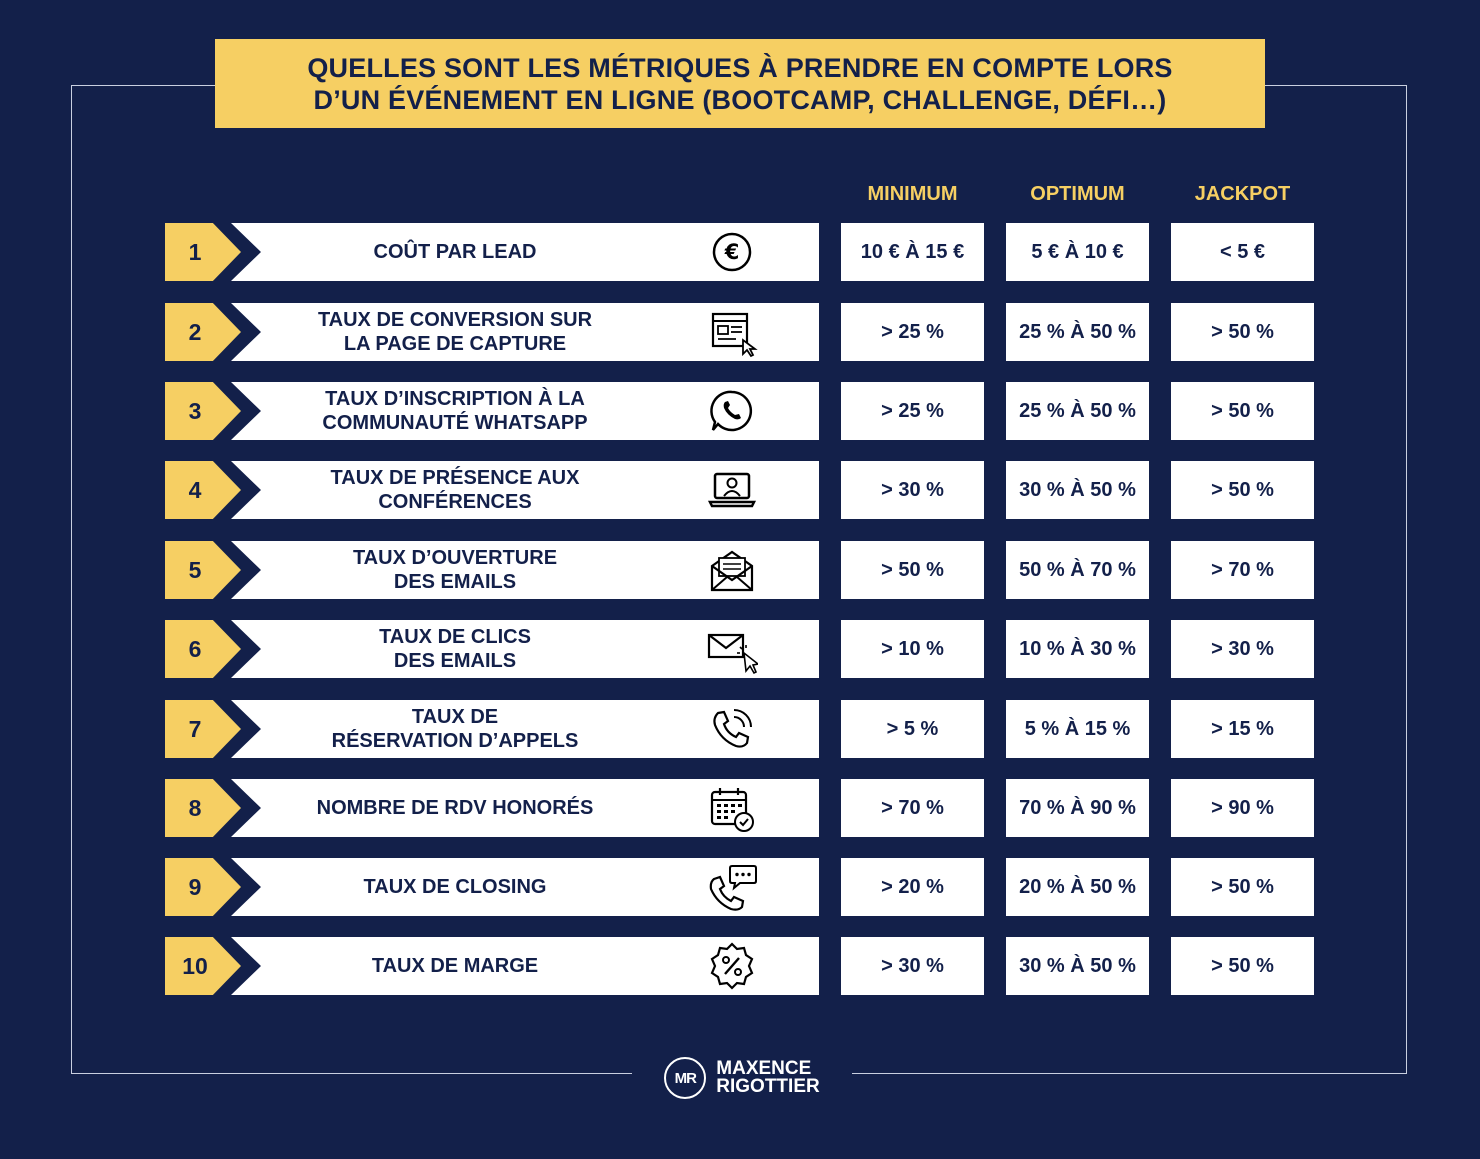 The width and height of the screenshot is (1480, 1159). What do you see at coordinates (1077, 649) in the screenshot?
I see `optimum-value: 10 % À 30 %` at bounding box center [1077, 649].